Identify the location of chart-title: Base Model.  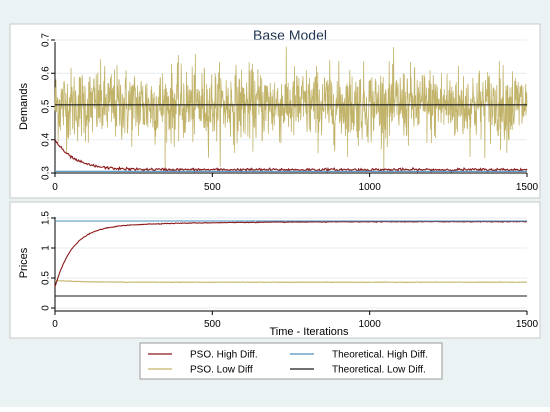
(290, 35).